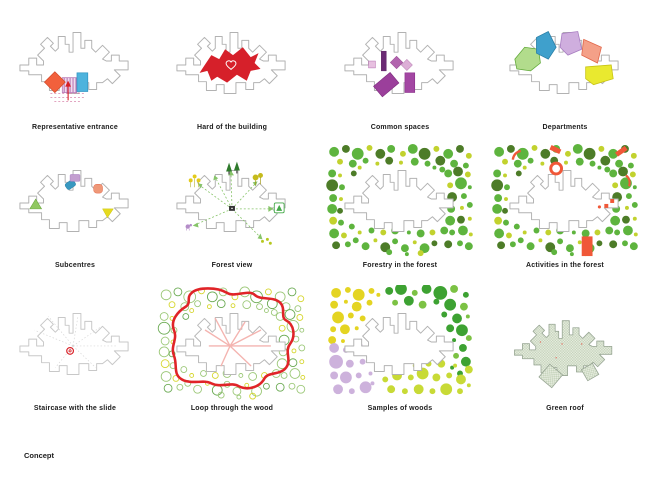  I want to click on panel-common-spaces: Common spaces, so click(400, 67).